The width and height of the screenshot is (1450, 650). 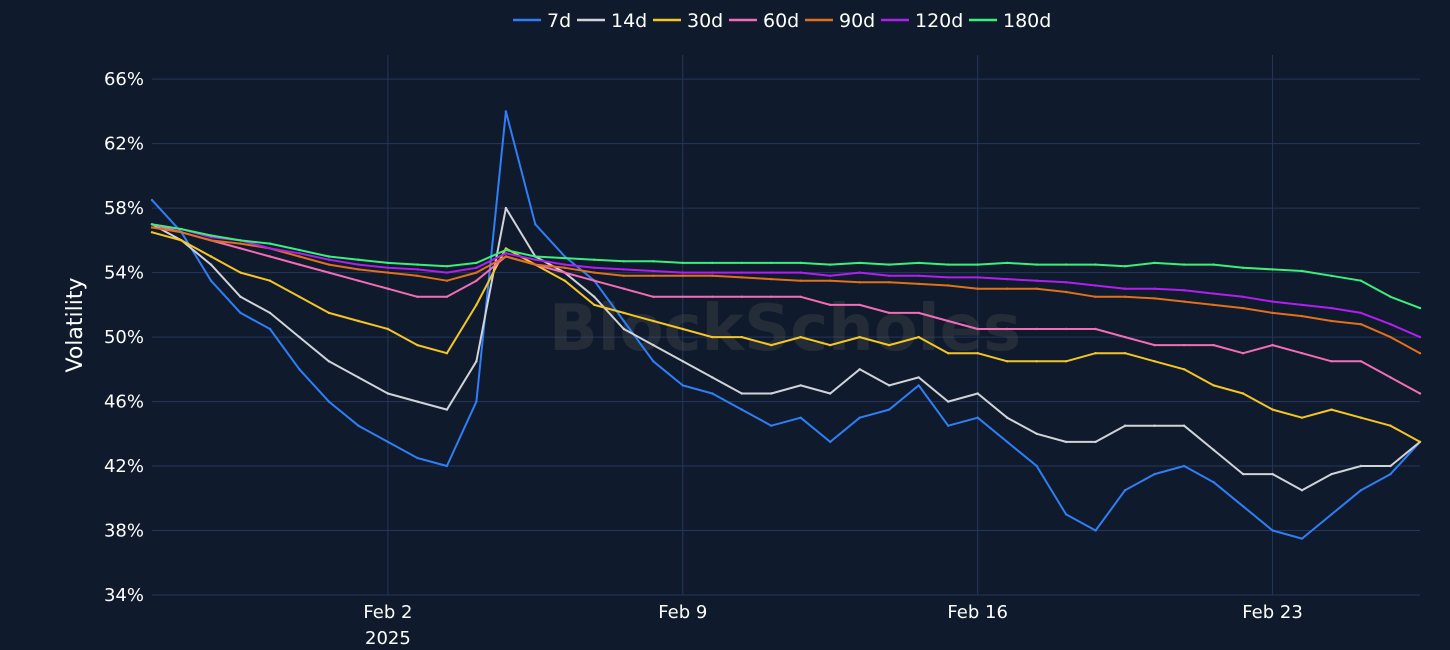 What do you see at coordinates (688, 21) in the screenshot?
I see `legend-item-30d: 30d` at bounding box center [688, 21].